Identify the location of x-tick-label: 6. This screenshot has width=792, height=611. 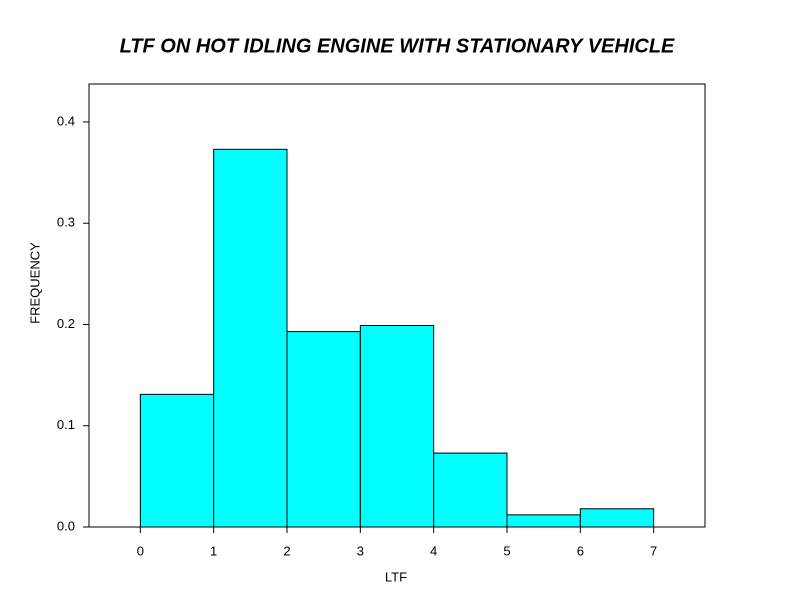
(580, 550).